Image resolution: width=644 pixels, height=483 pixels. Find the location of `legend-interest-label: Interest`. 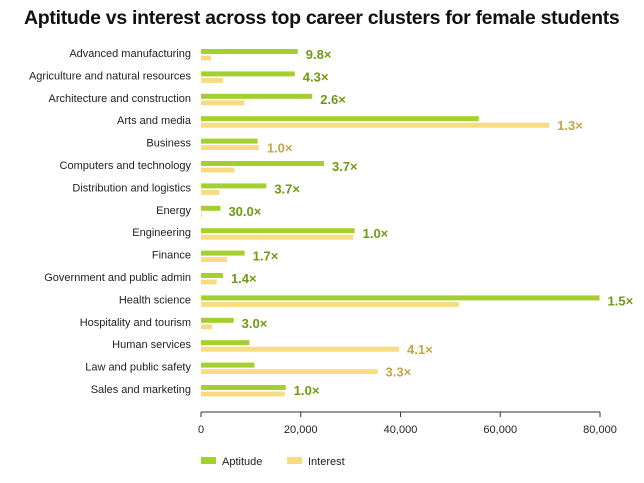

legend-interest-label: Interest is located at coordinates (326, 462).